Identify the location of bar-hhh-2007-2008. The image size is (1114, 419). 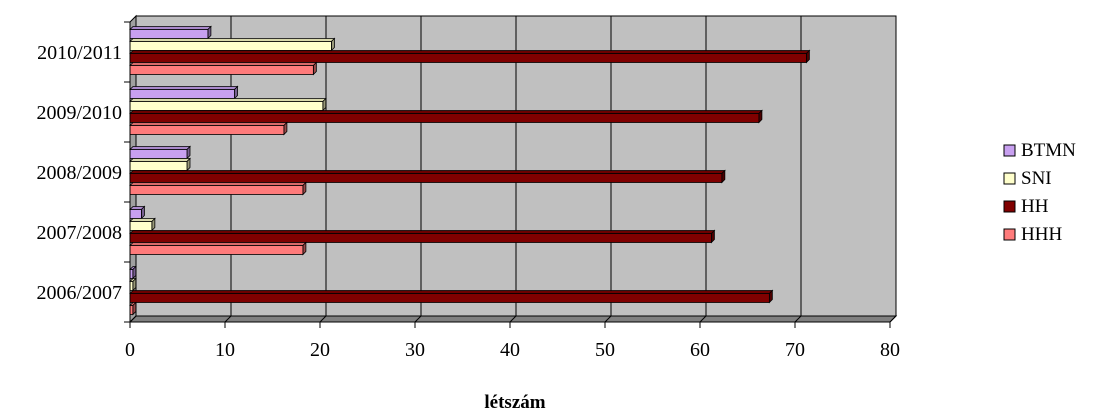
(218, 248).